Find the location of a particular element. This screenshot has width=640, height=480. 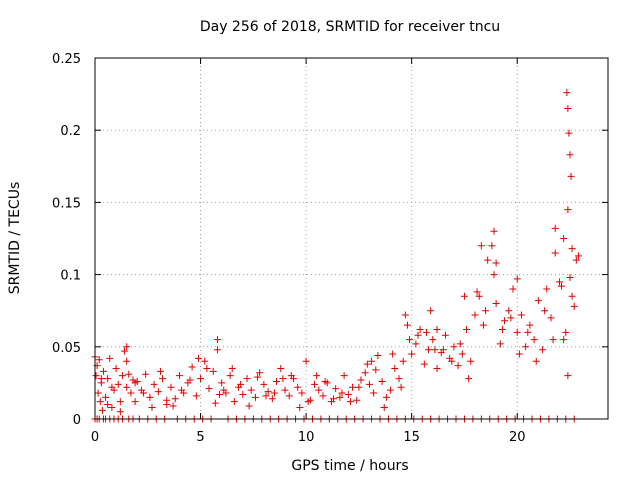

y-tick-label: 0.1 is located at coordinates (70, 276).